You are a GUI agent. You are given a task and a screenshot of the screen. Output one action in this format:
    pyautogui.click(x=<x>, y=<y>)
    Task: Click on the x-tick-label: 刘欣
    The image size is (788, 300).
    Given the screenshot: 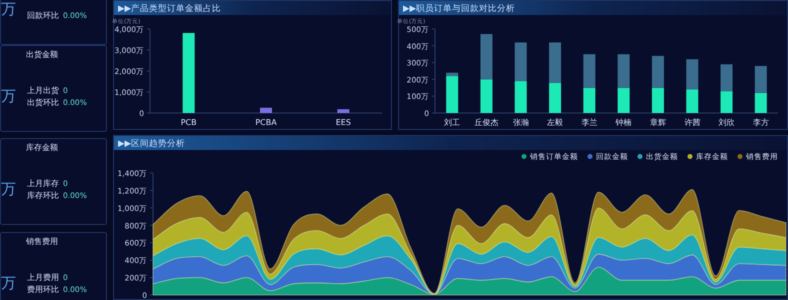 What is the action you would take?
    pyautogui.click(x=726, y=122)
    